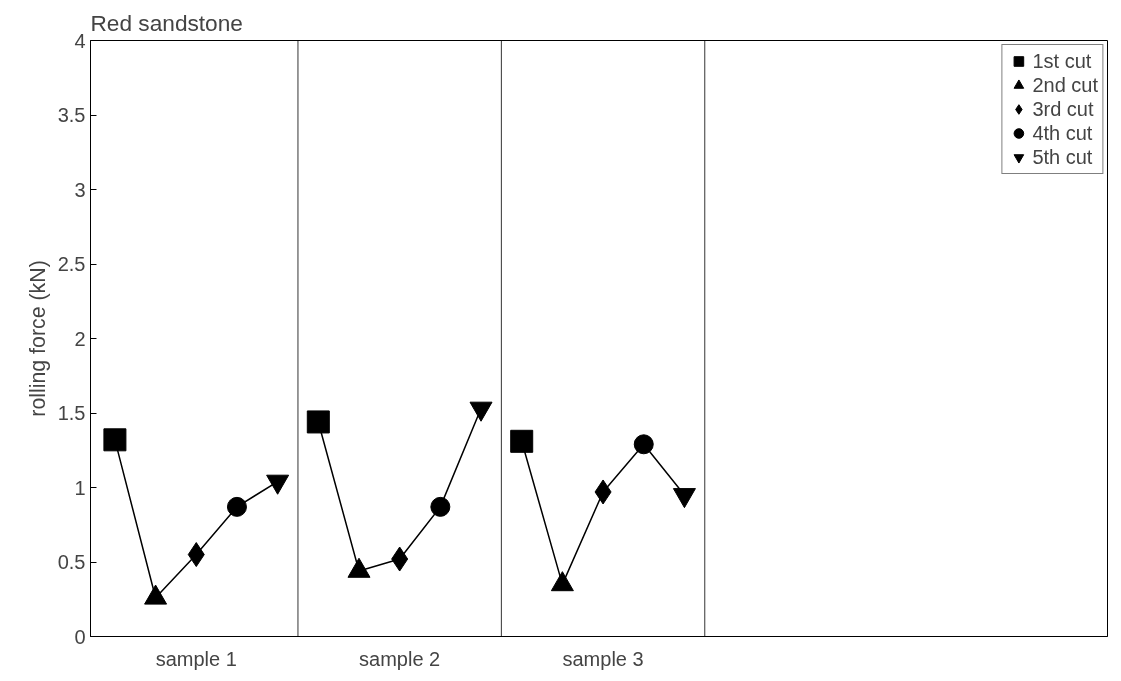 The width and height of the screenshot is (1121, 681). I want to click on legend-label: 1st cut, so click(1062, 61).